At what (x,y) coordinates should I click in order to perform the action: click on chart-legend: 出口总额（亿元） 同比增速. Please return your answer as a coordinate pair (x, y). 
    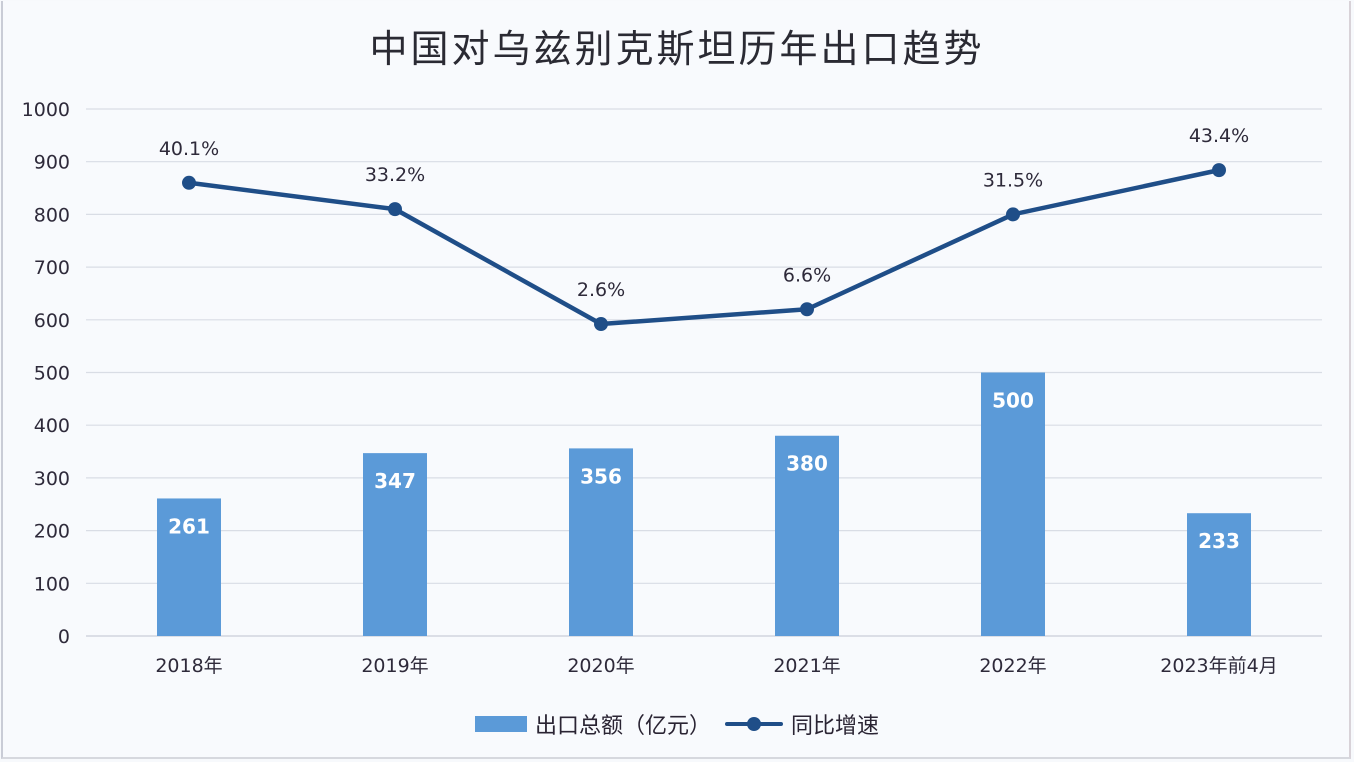
    Looking at the image, I should click on (677, 724).